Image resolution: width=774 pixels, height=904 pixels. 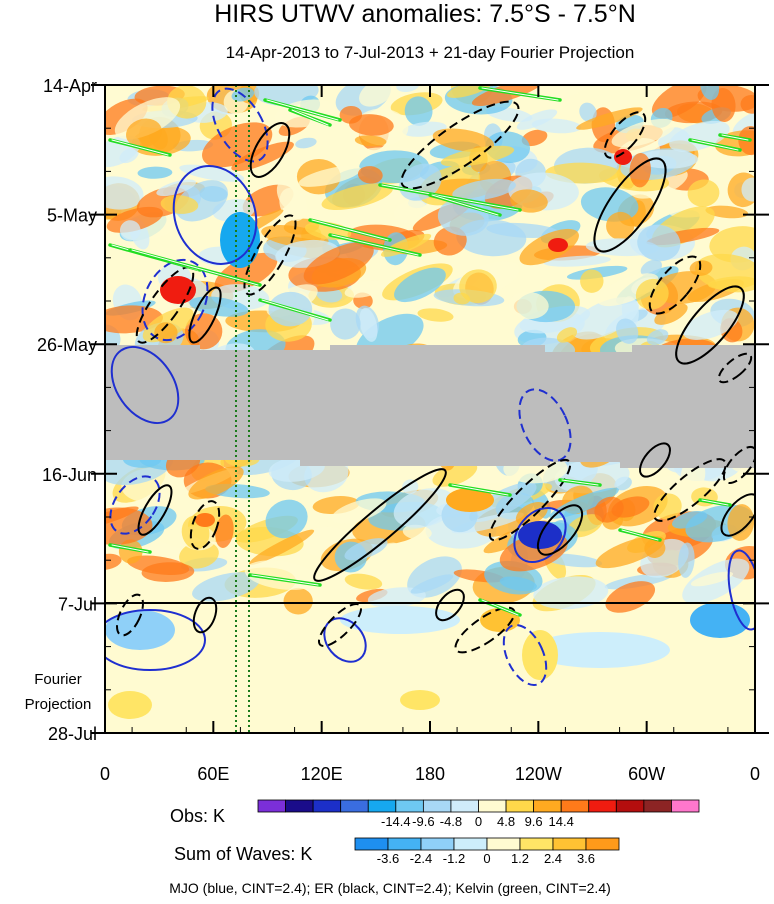 What do you see at coordinates (553, 858) in the screenshot?
I see `colorbar-tick-label: 2.4` at bounding box center [553, 858].